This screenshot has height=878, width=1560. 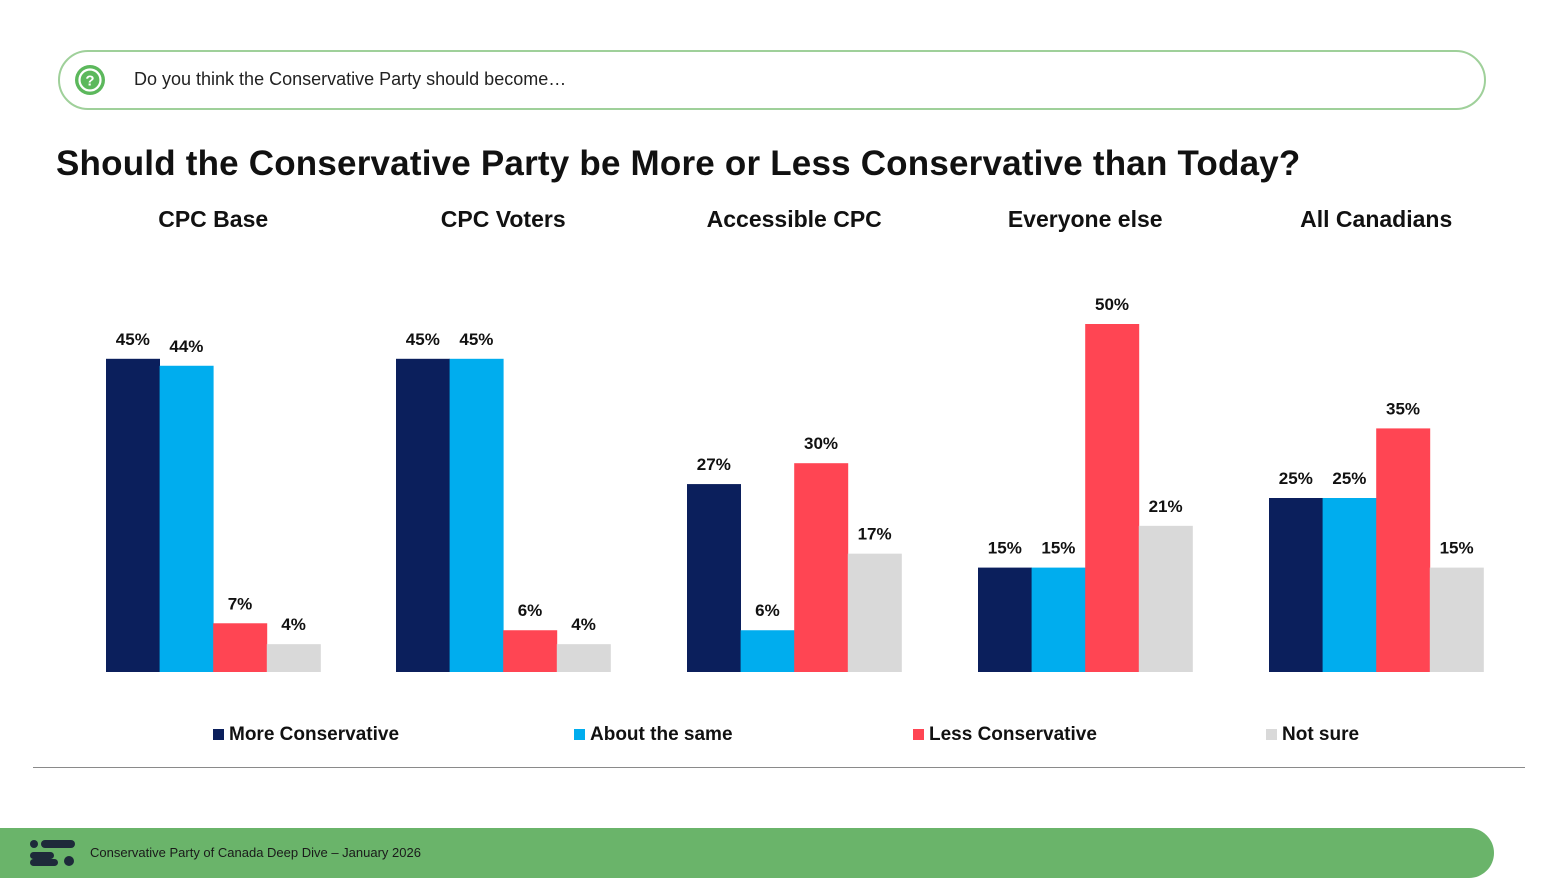 What do you see at coordinates (240, 603) in the screenshot?
I see `data-label-cpc-base-less-conservative: 7%` at bounding box center [240, 603].